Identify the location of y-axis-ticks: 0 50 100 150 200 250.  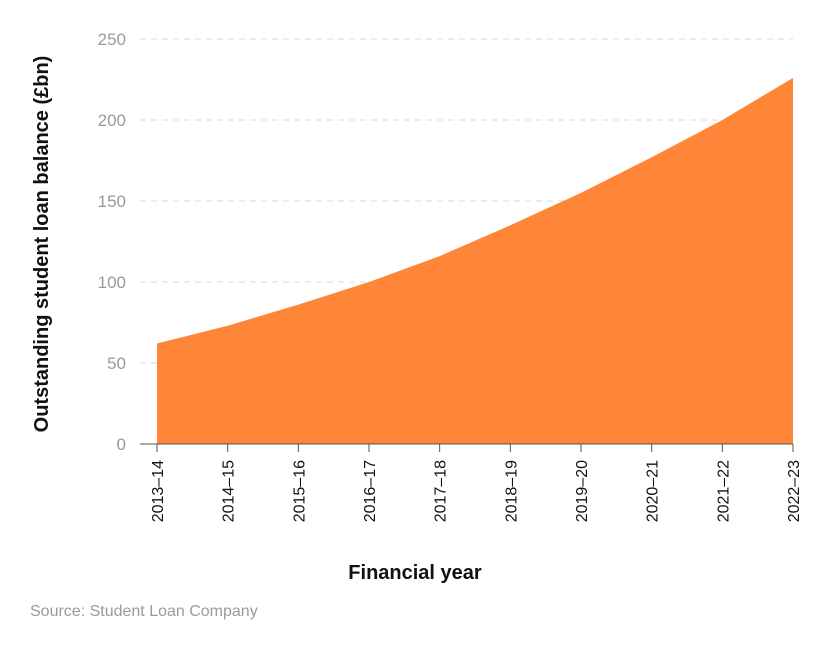
(112, 242).